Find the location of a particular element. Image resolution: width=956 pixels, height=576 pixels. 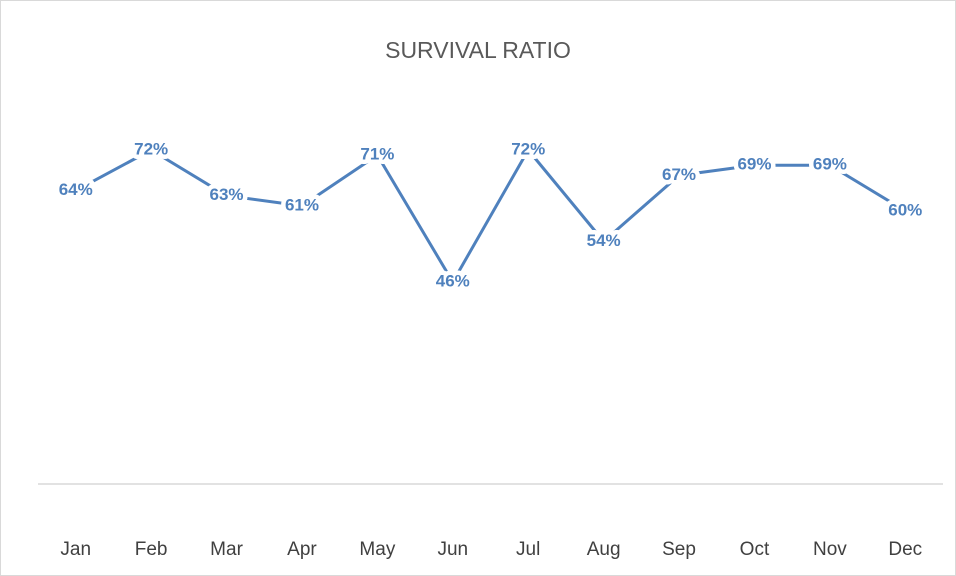

data-label: 71% is located at coordinates (377, 154).